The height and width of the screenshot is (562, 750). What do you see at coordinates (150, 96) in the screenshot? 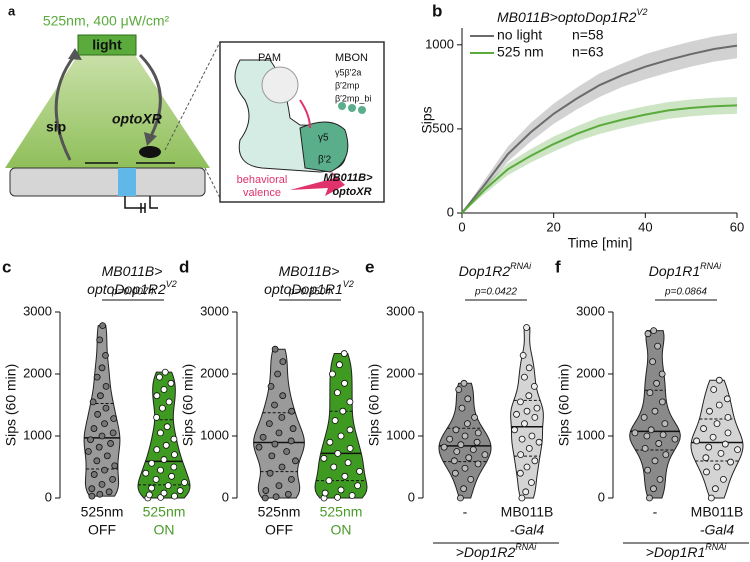
I see `arrow` at bounding box center [150, 96].